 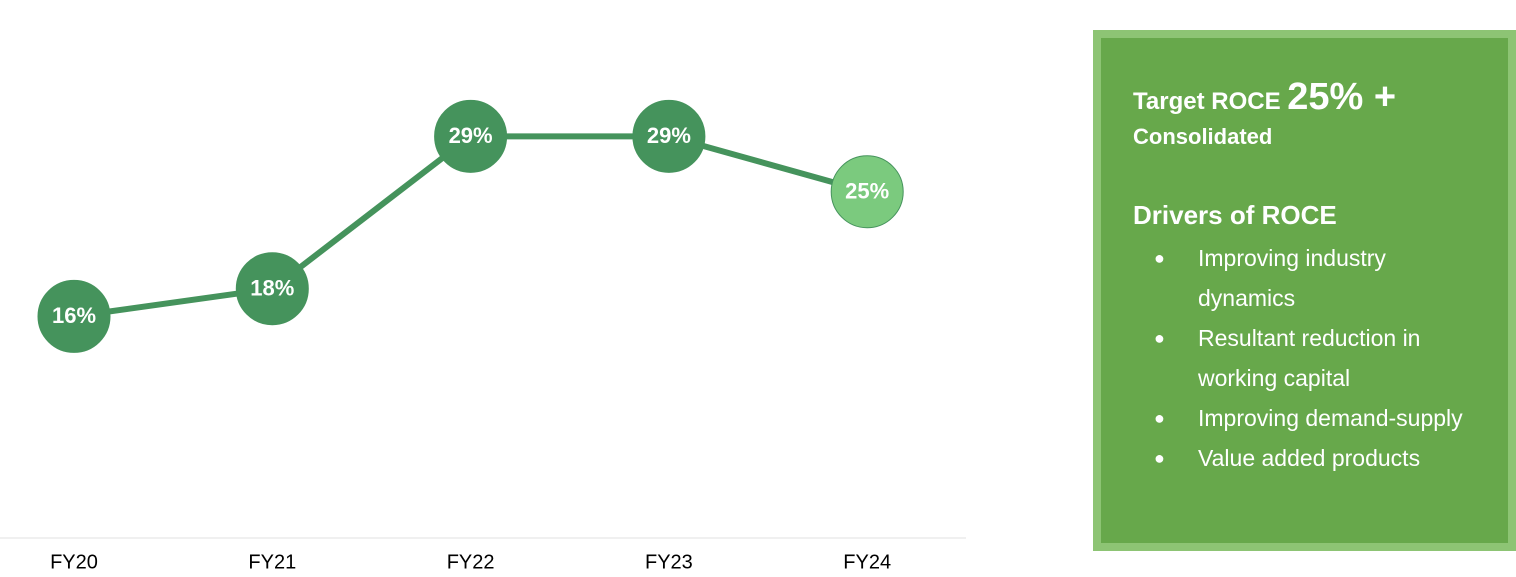 I want to click on x-tick-label: FY20, so click(x=74, y=562).